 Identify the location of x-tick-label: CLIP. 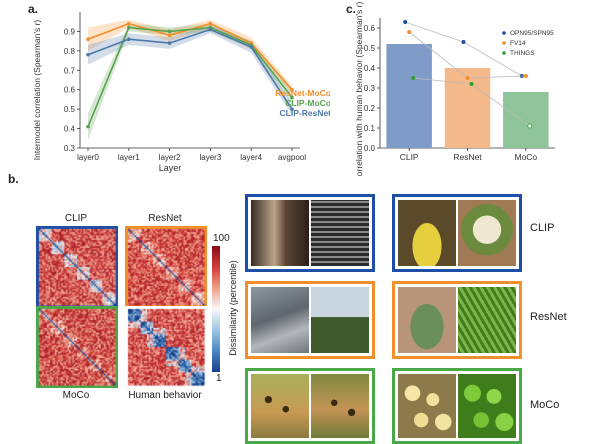
(409, 157).